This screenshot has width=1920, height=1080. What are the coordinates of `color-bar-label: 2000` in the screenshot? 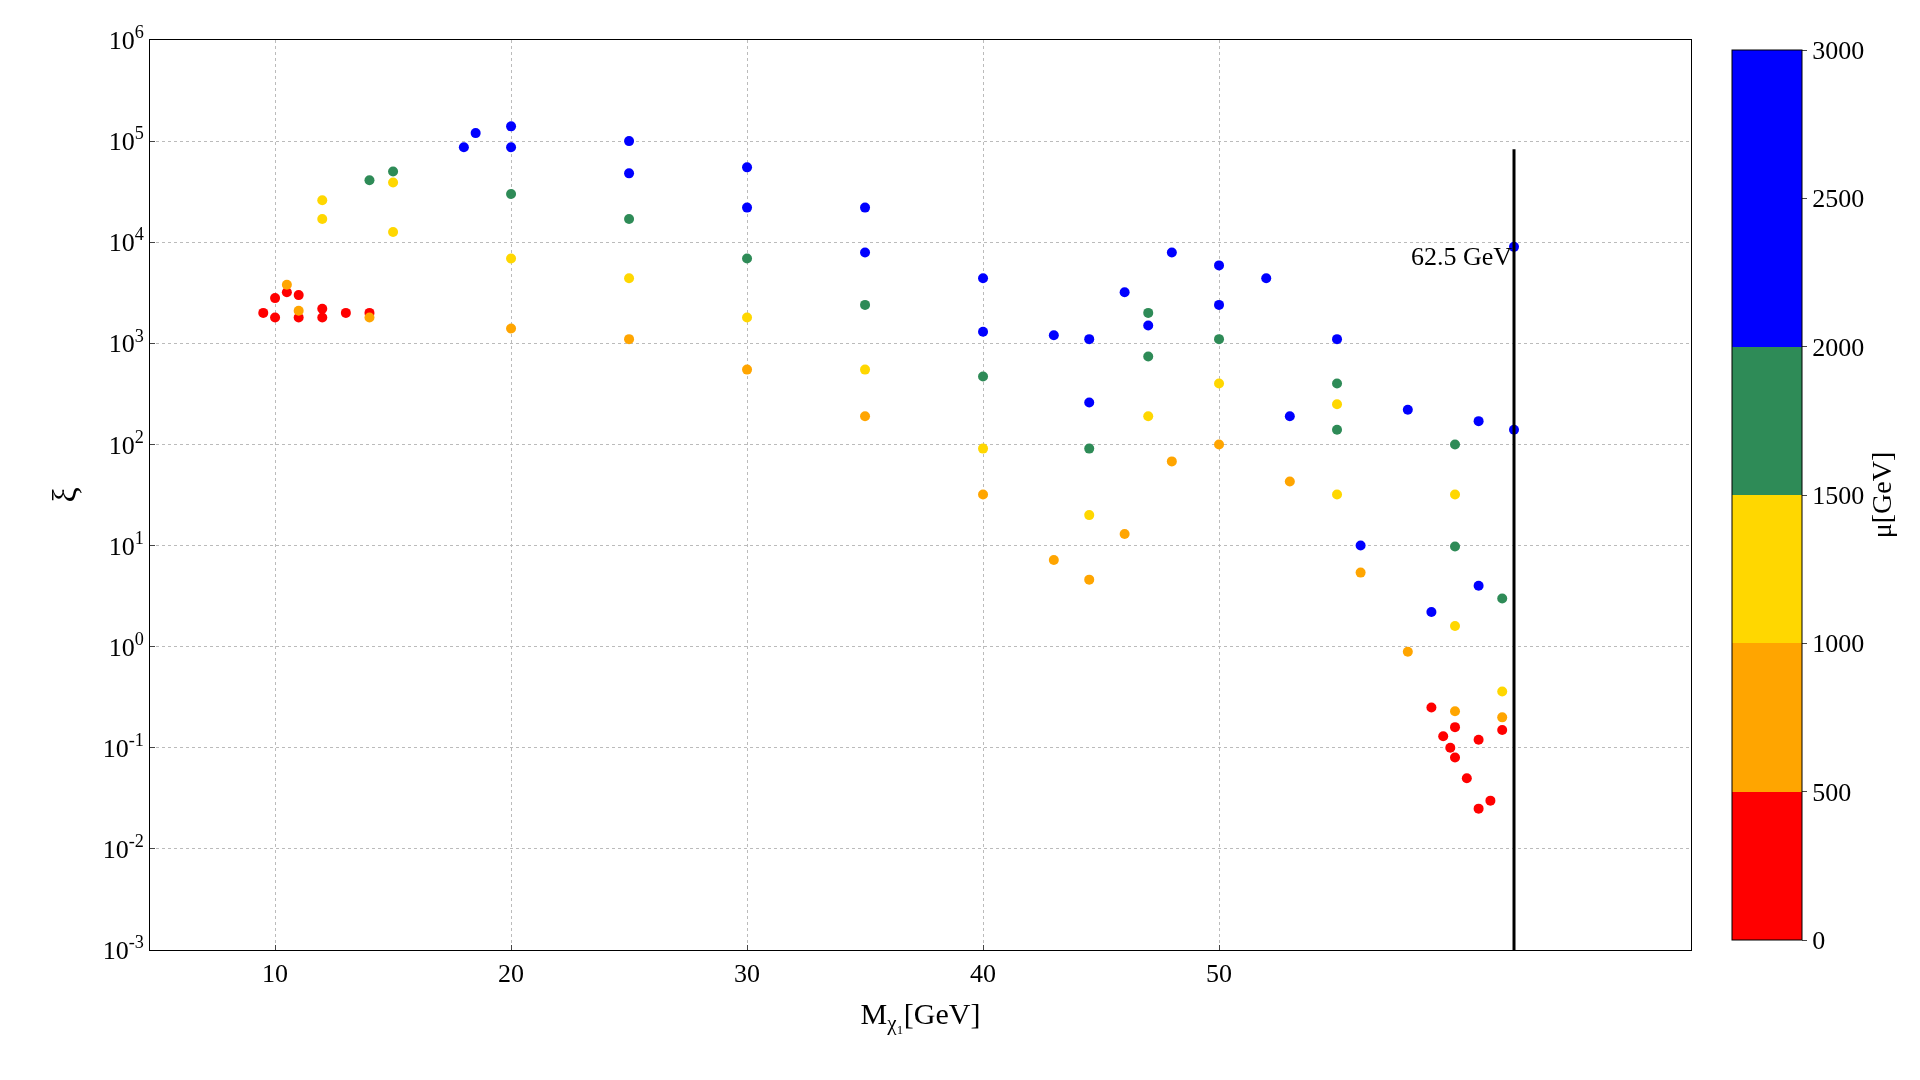 It's located at (1838, 347).